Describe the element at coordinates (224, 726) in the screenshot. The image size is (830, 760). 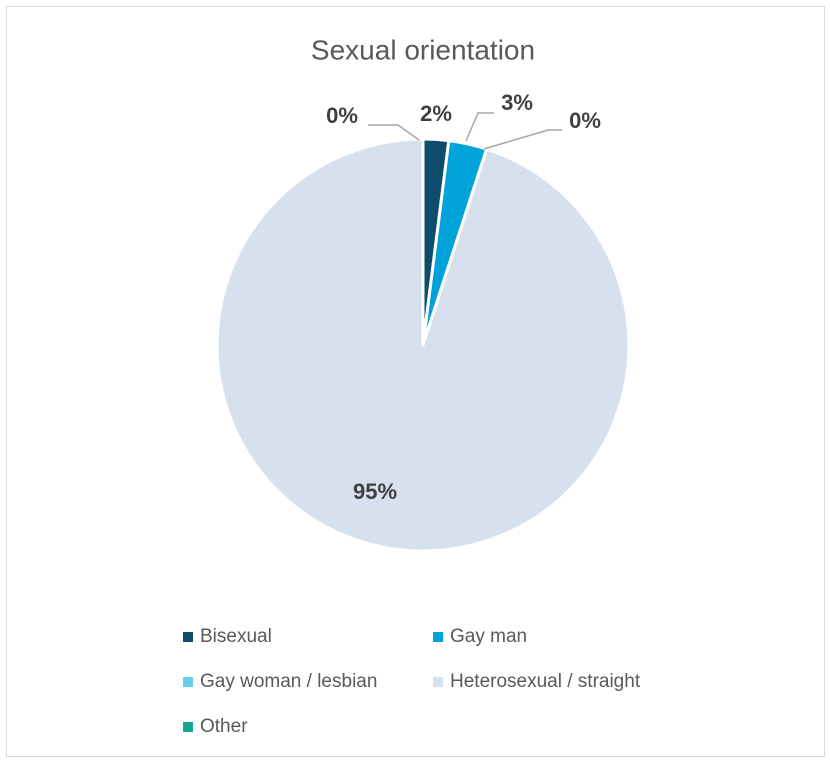
I see `legend-label: Other` at that location.